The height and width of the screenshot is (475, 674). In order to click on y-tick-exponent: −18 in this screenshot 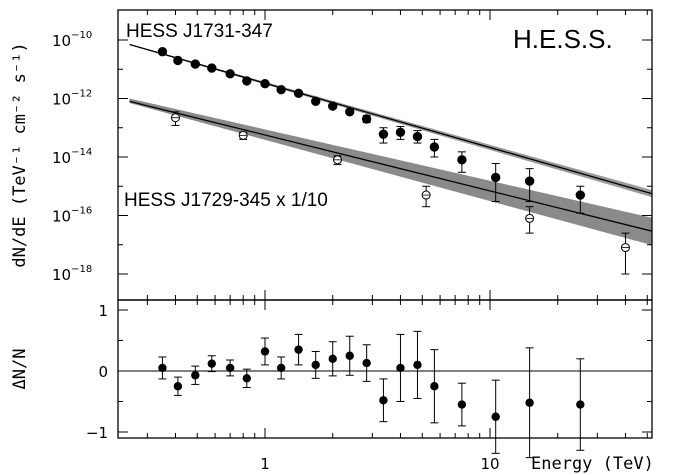, I will do `click(81, 269)`.